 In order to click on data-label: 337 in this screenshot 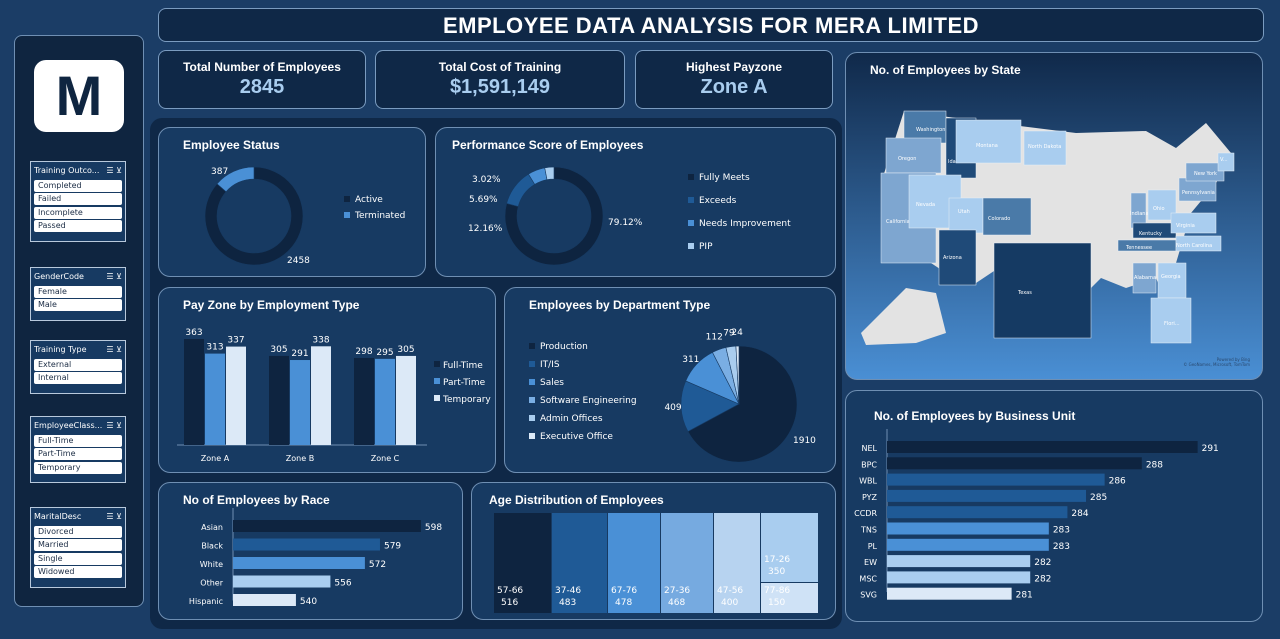, I will do `click(235, 341)`.